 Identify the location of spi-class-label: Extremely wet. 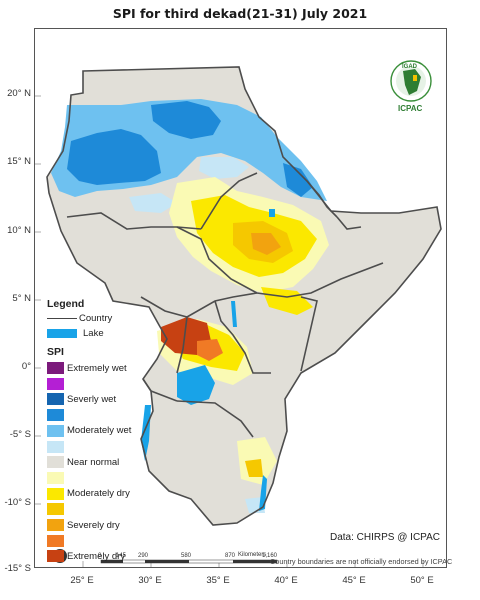
(97, 368).